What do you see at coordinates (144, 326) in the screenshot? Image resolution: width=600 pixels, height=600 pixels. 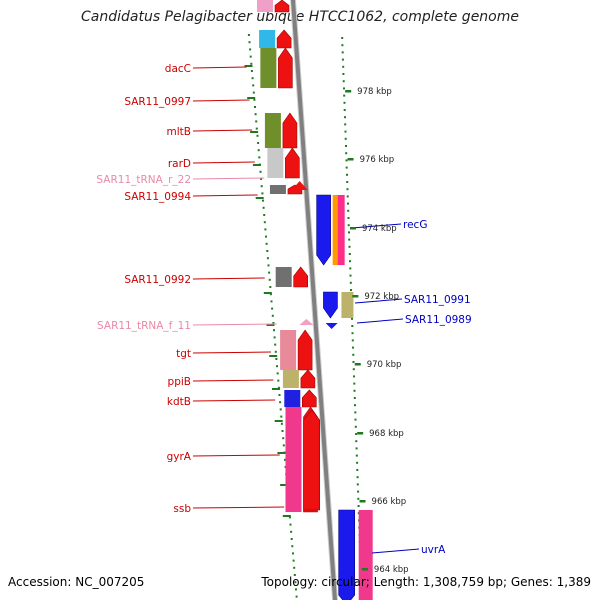 I see `gene-label: SAR11_tRNA_f_11` at bounding box center [144, 326].